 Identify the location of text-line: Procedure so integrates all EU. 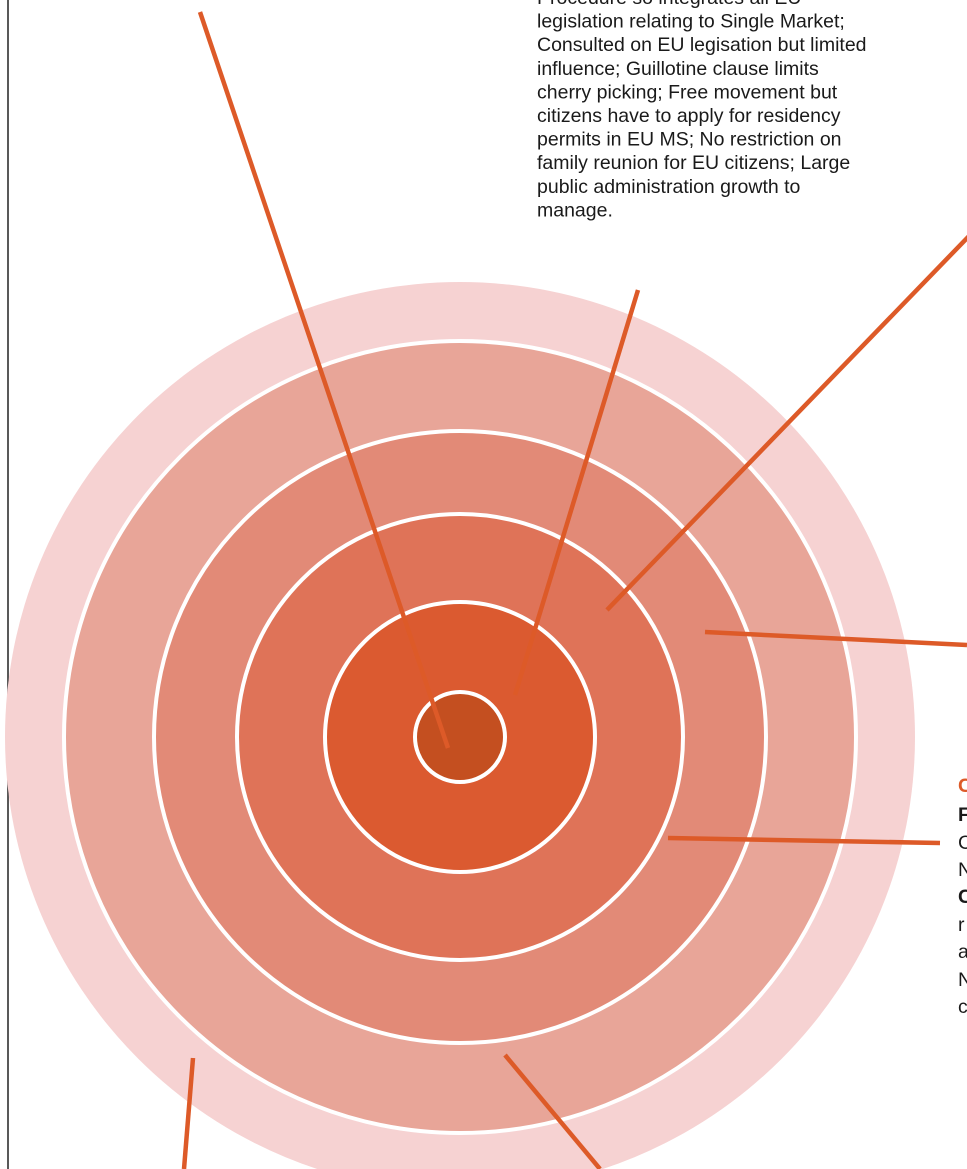
(669, 4).